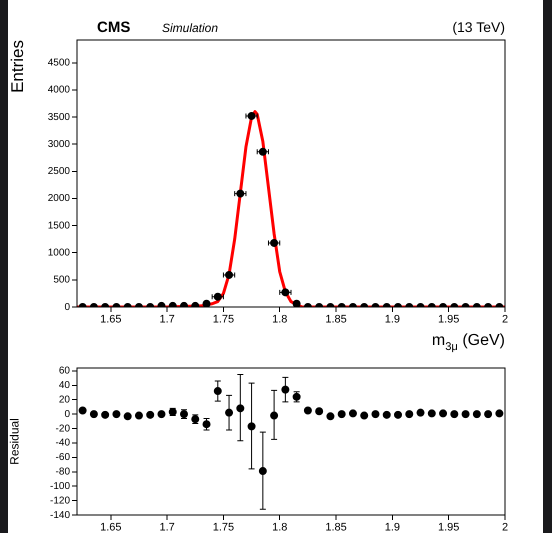 The height and width of the screenshot is (533, 552). Describe the element at coordinates (63, 443) in the screenshot. I see `y-tick-label: -40` at that location.